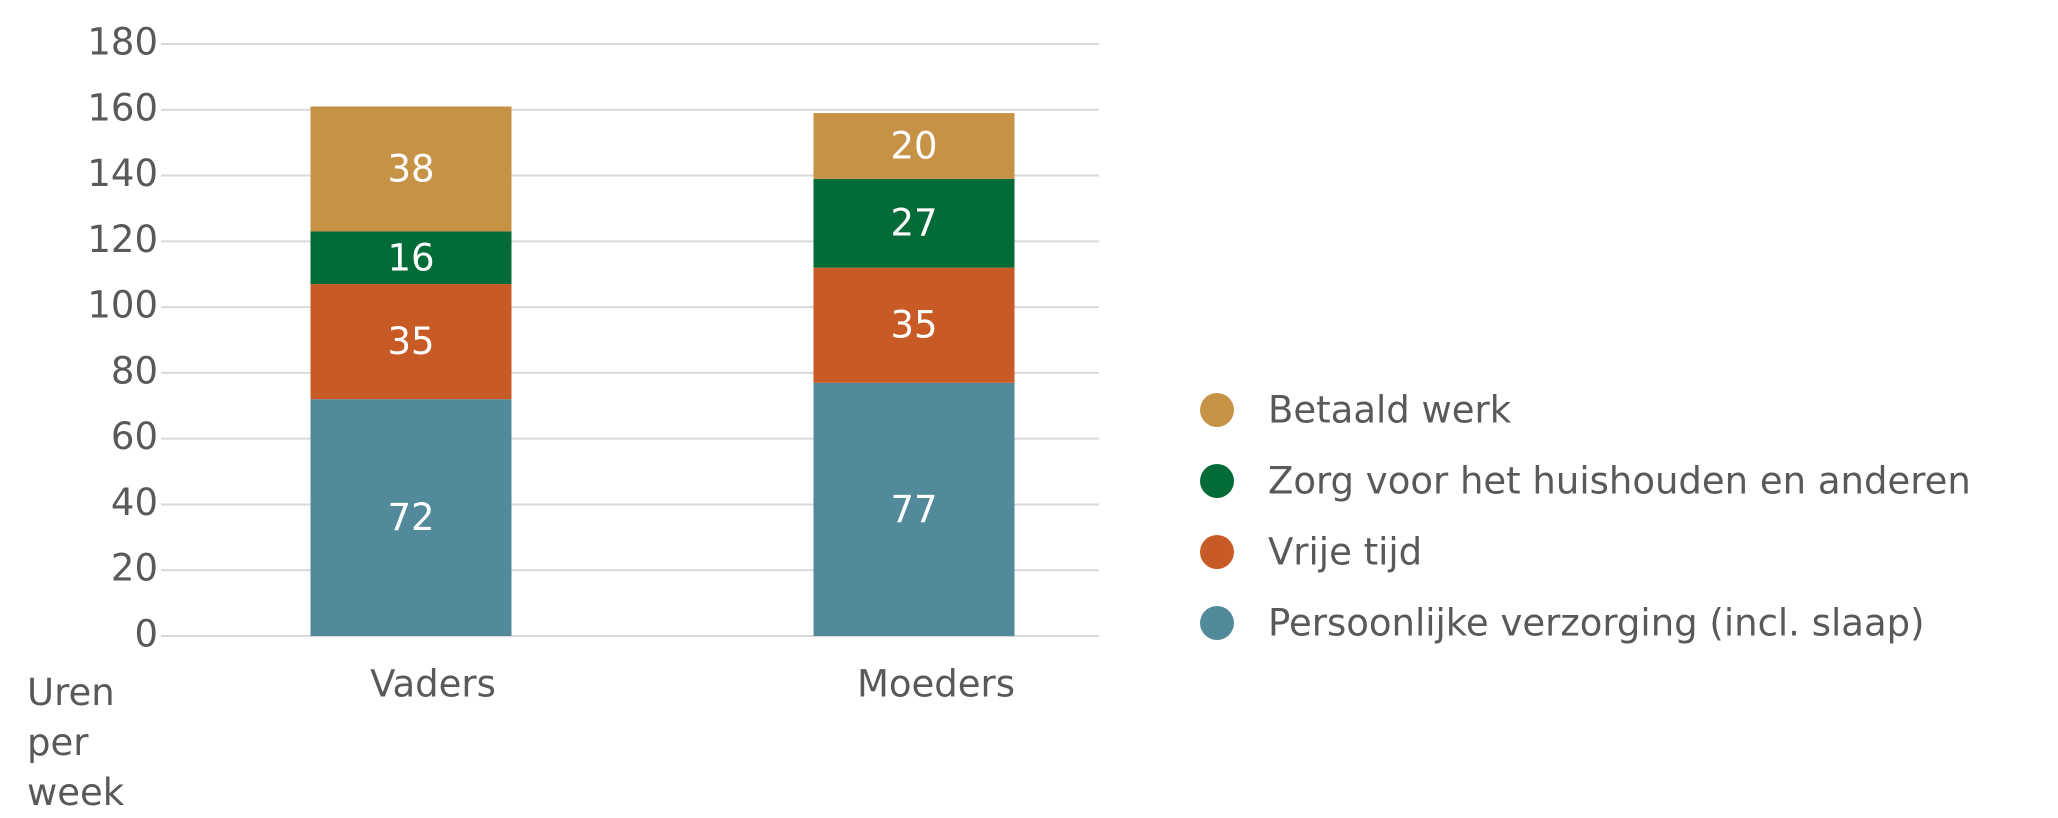  What do you see at coordinates (1390, 410) in the screenshot?
I see `legend-label: Betaald werk` at bounding box center [1390, 410].